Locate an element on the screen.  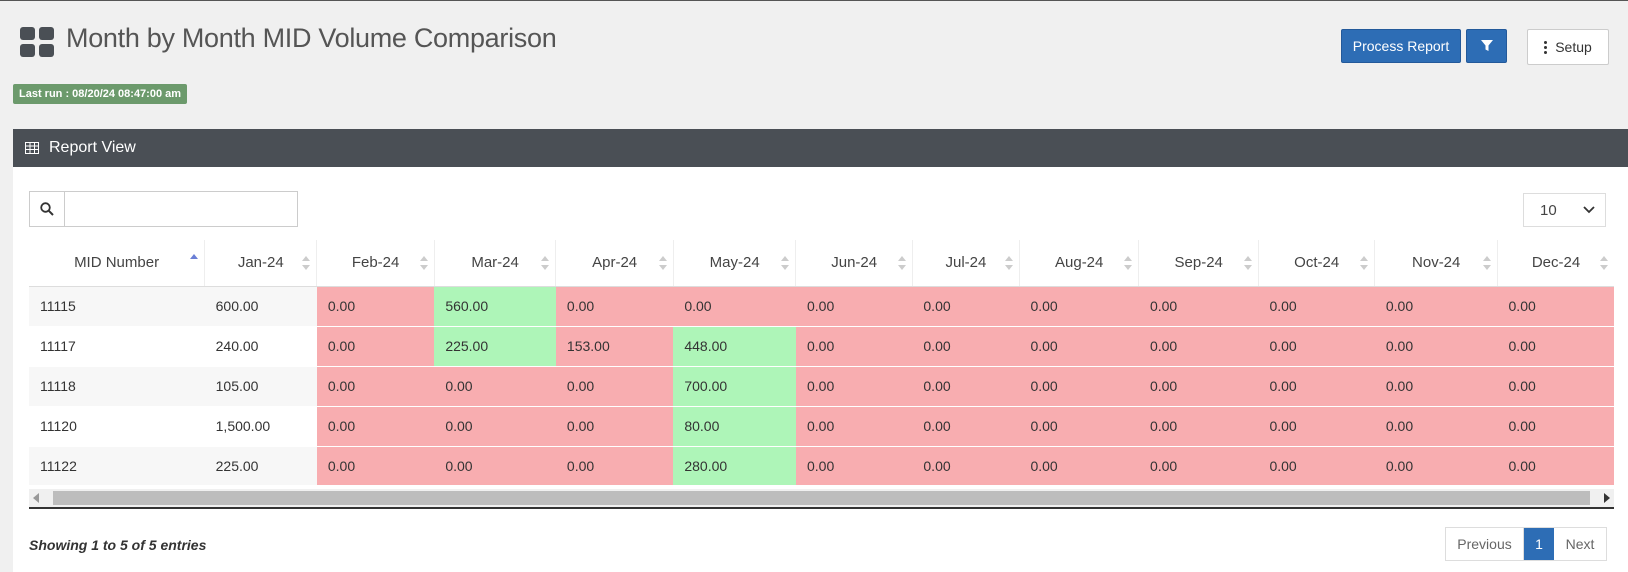
sort-ascending-icon is located at coordinates (194, 256).